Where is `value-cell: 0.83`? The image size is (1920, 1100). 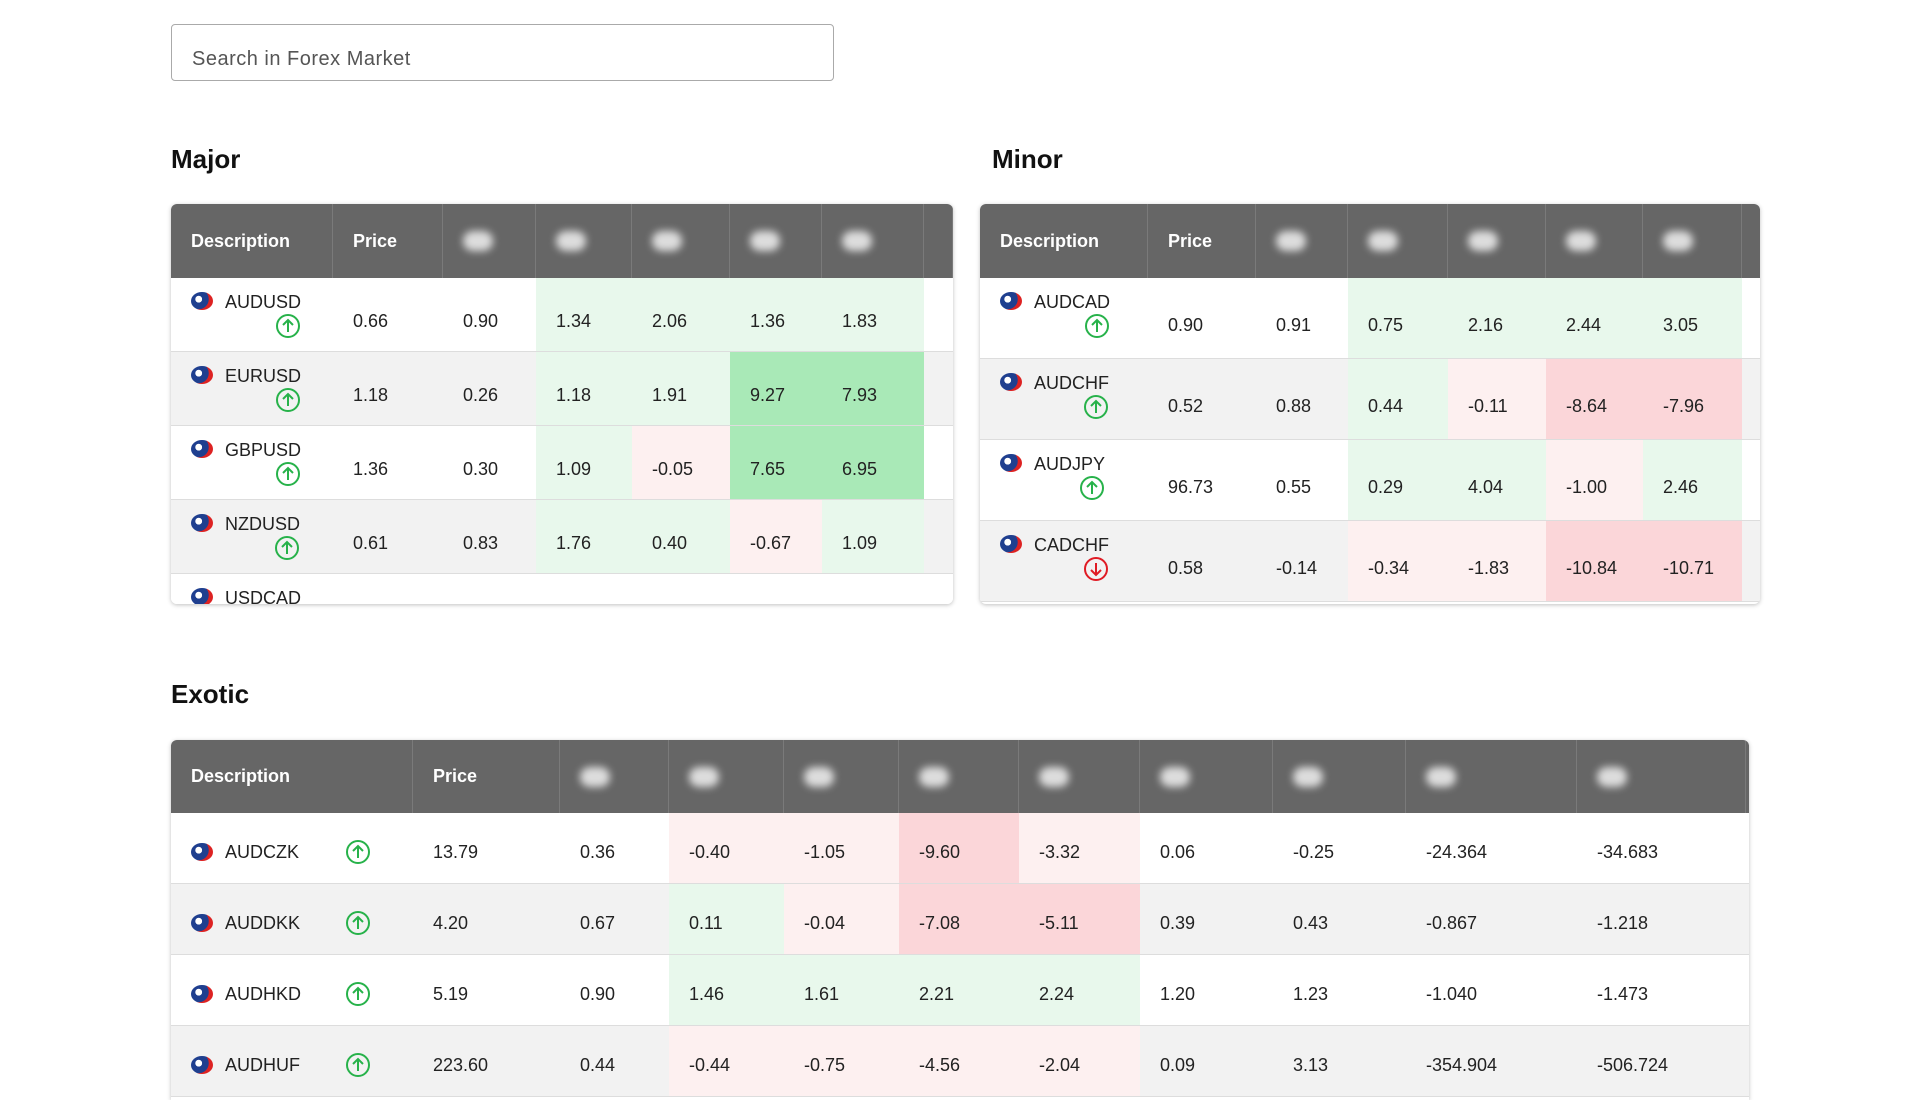
value-cell: 0.83 is located at coordinates (481, 543).